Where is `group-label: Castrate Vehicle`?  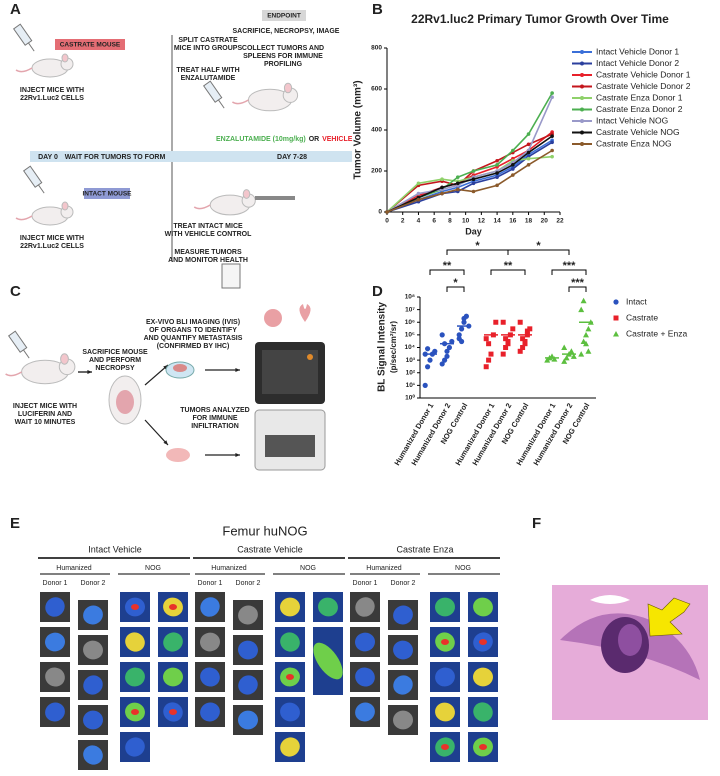
group-label: Castrate Vehicle is located at coordinates (270, 549).